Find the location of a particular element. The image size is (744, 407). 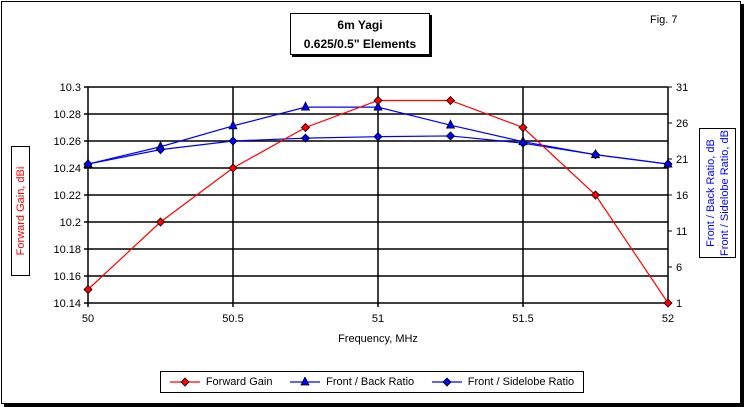

y-tick-label: 10.2 is located at coordinates (70, 223).